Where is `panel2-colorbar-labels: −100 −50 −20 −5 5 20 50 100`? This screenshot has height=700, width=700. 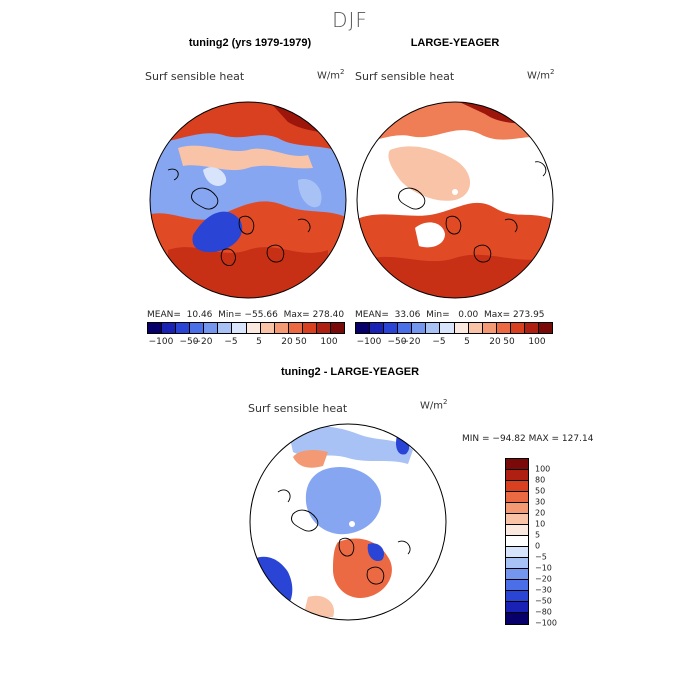
panel2-colorbar-labels: −100 −50 −20 −5 5 20 50 100 is located at coordinates (453, 343).